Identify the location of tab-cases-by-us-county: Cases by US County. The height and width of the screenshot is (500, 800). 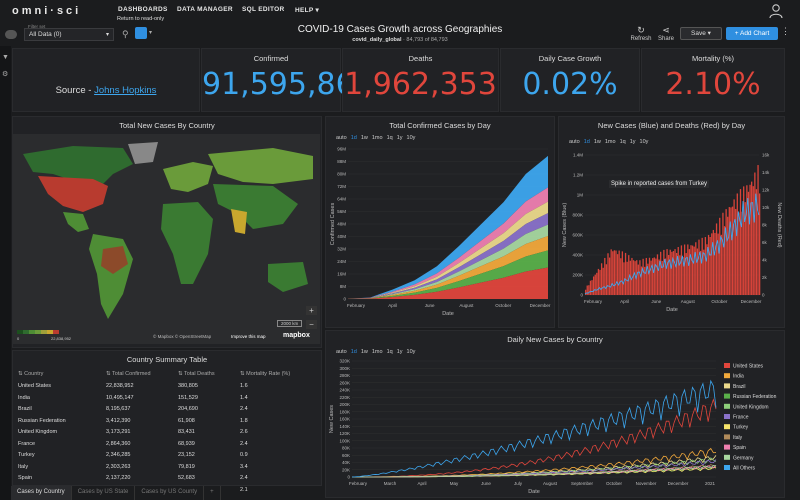
(170, 493).